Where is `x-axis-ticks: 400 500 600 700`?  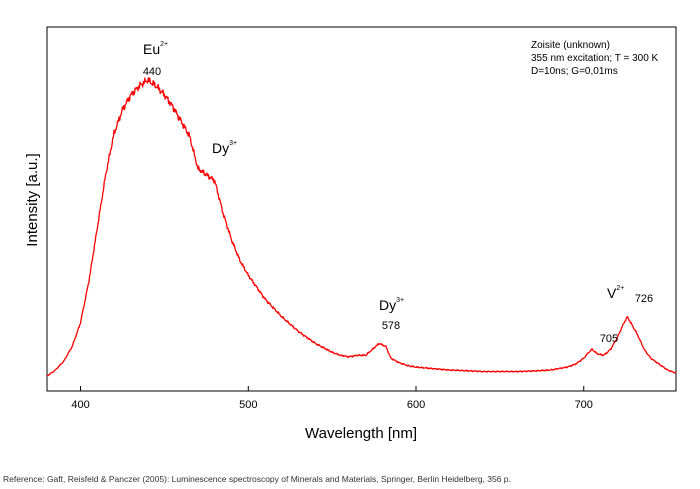
x-axis-ticks: 400 500 600 700 is located at coordinates (332, 398).